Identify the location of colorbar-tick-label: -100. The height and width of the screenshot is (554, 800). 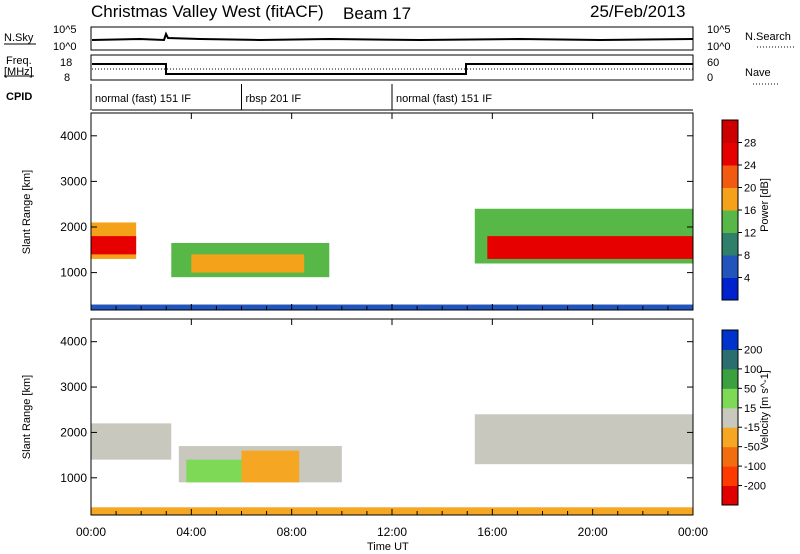
(755, 467).